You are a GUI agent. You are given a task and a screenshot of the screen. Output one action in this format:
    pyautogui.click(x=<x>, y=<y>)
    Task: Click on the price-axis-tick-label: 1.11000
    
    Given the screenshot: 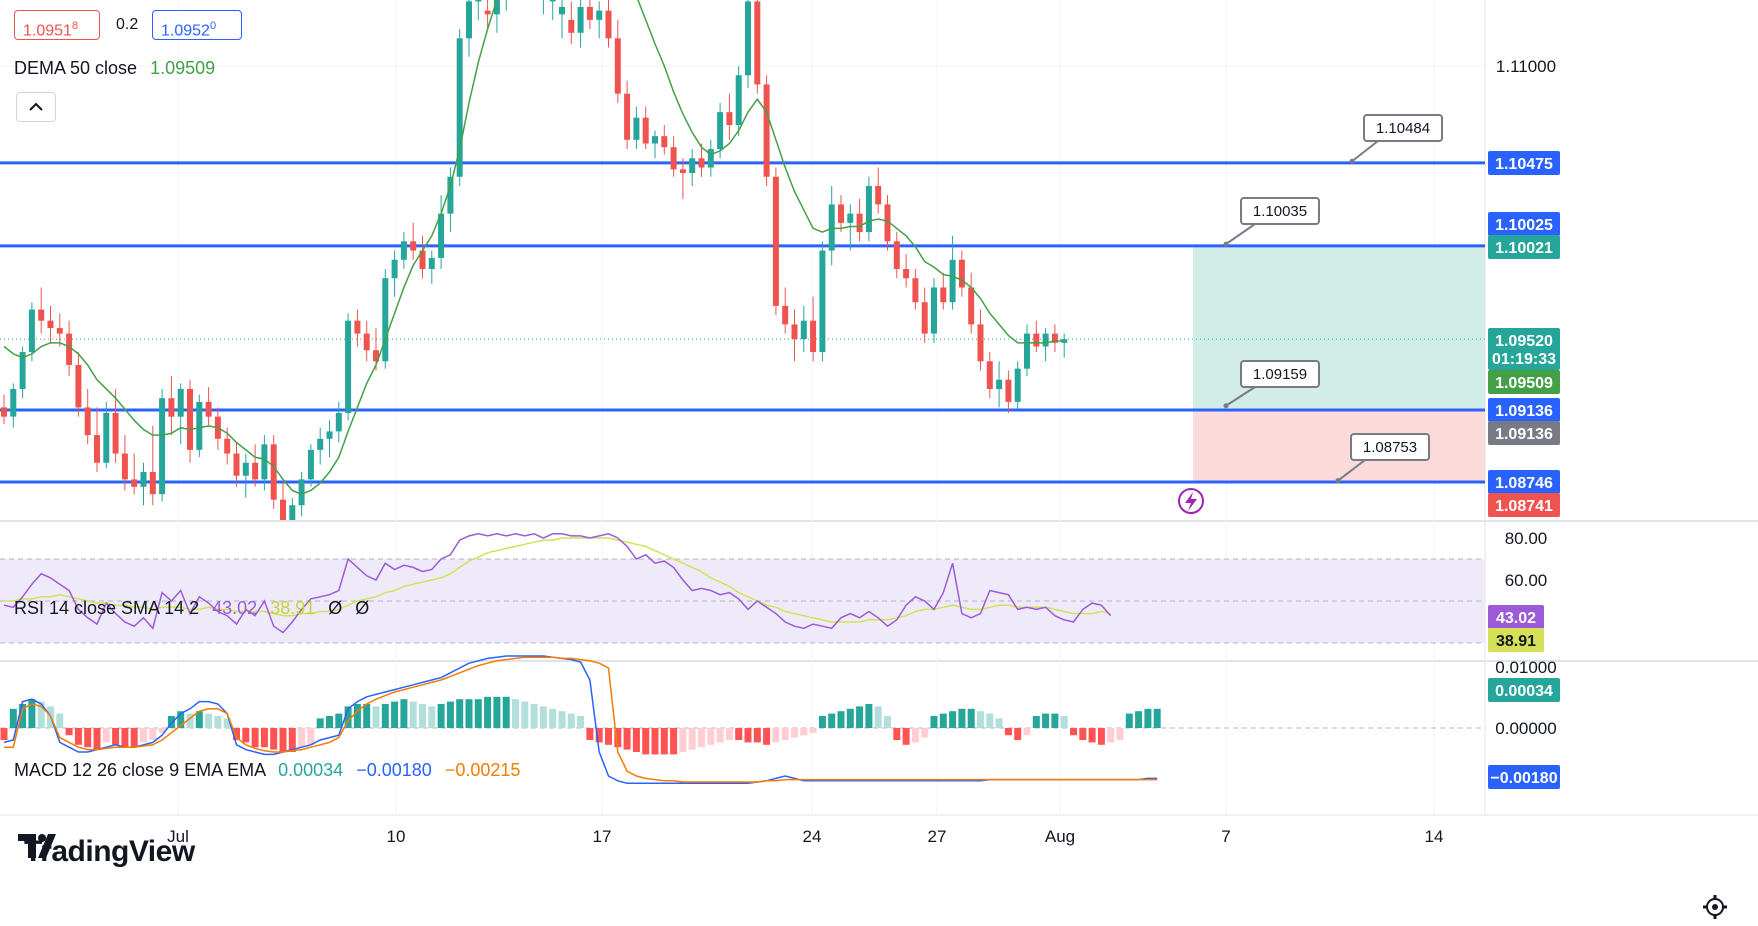 What is the action you would take?
    pyautogui.click(x=1526, y=66)
    